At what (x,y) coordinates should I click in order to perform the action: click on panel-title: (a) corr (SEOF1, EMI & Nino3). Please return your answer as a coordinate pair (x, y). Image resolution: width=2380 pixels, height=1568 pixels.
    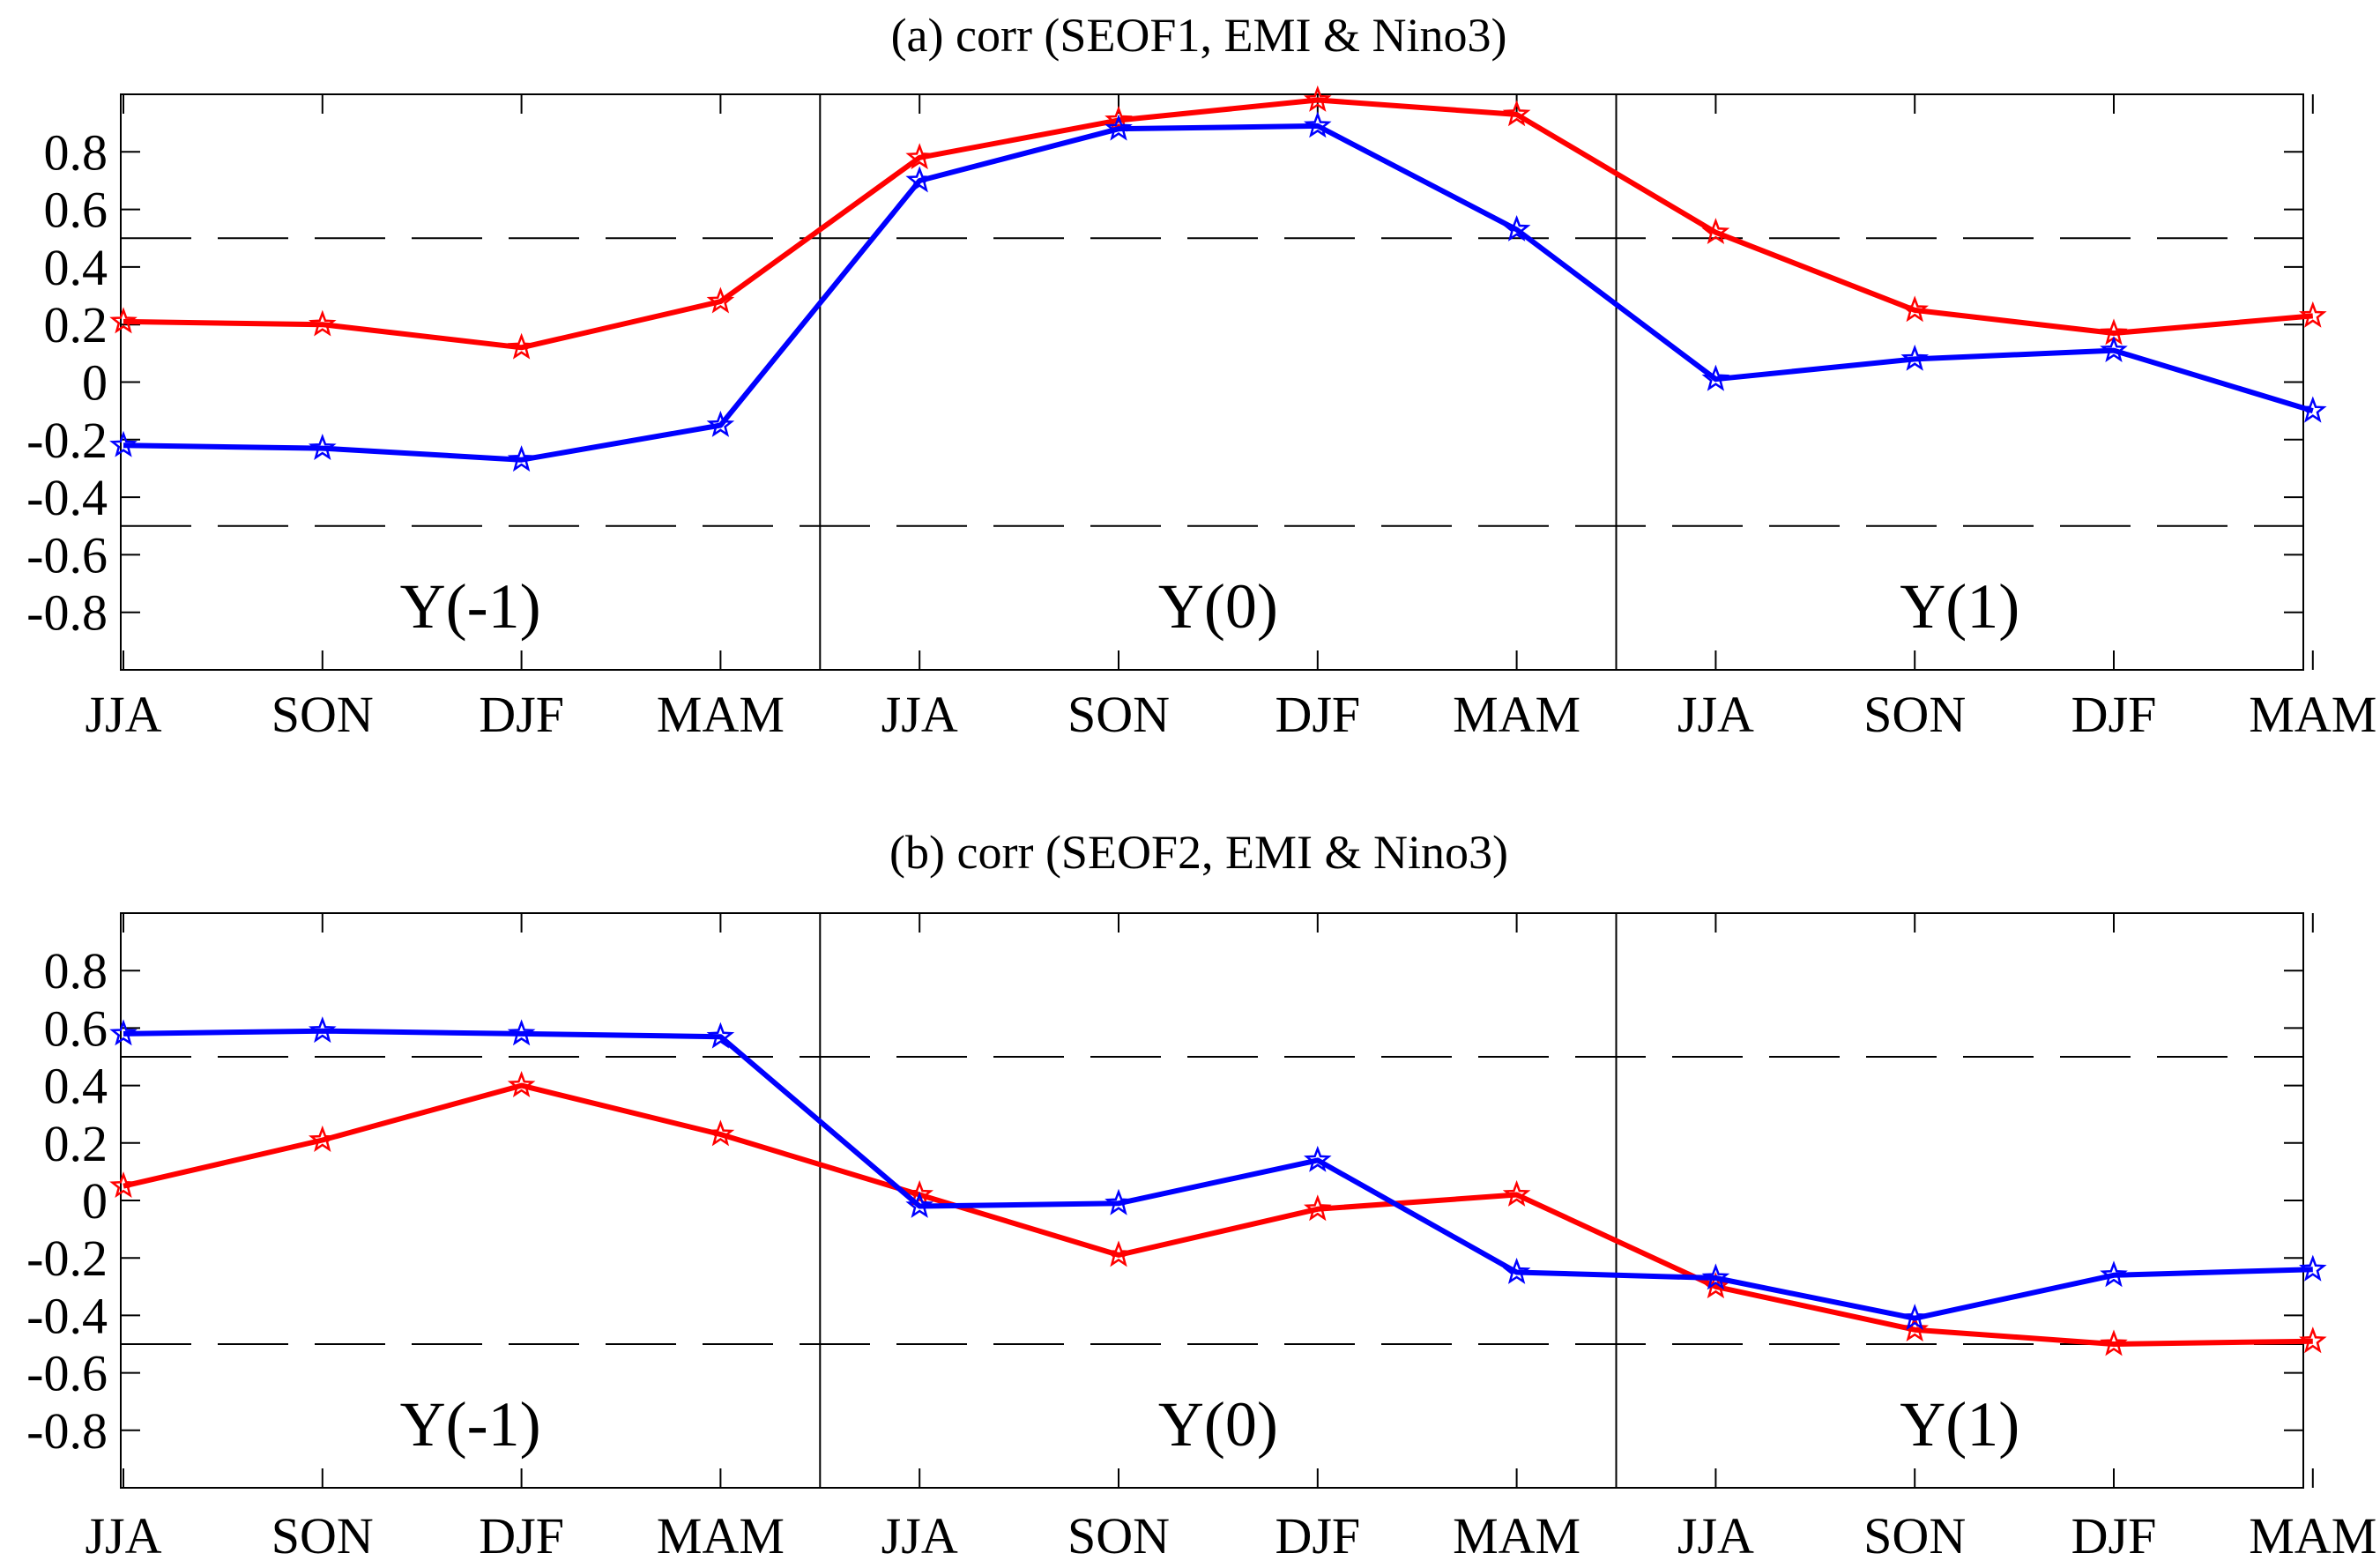
    Looking at the image, I should click on (1199, 35).